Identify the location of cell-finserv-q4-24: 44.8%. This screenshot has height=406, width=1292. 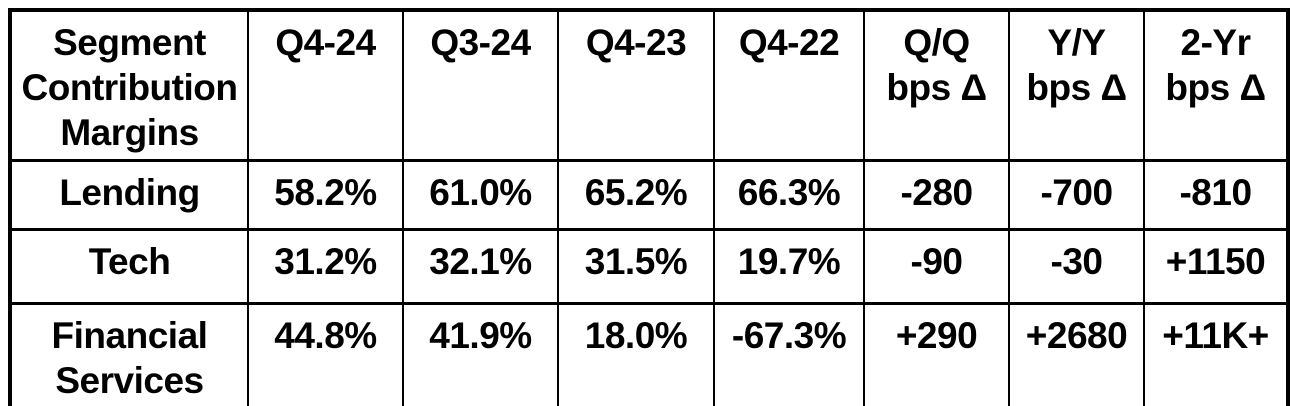
(325, 354).